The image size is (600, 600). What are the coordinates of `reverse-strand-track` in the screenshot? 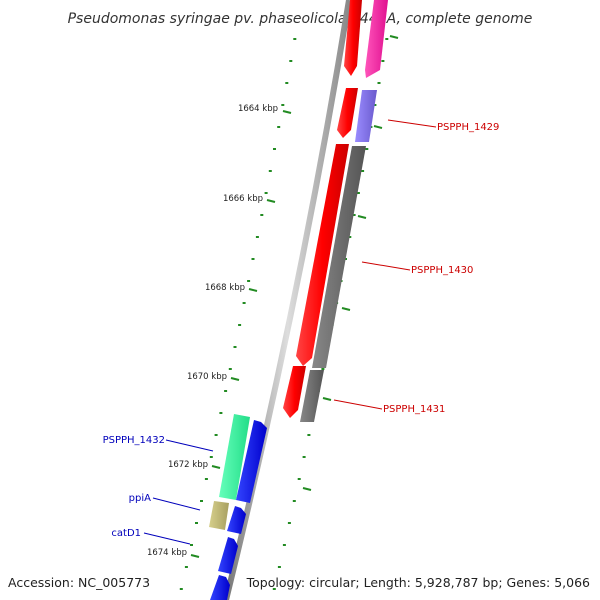 It's located at (238, 507).